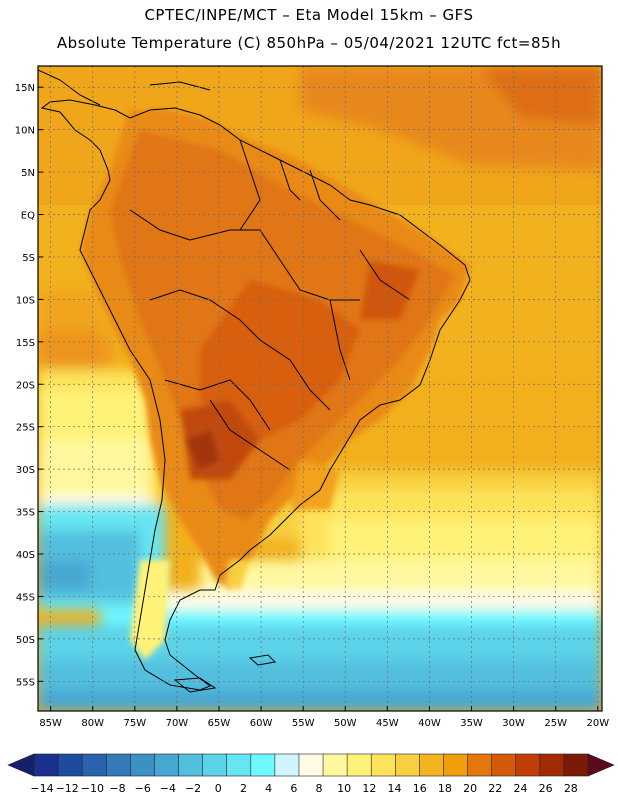 The width and height of the screenshot is (618, 800). I want to click on colorbar-label: 4, so click(268, 788).